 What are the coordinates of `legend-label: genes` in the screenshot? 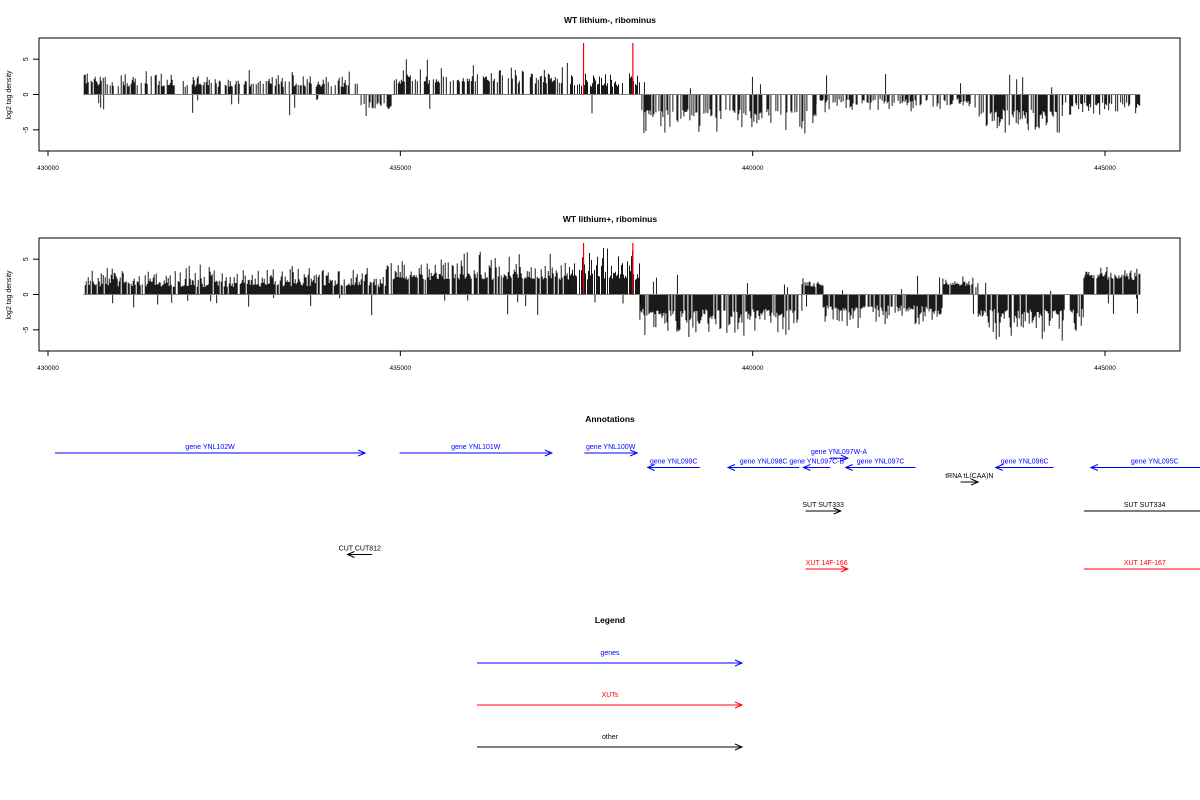 It's located at (610, 653).